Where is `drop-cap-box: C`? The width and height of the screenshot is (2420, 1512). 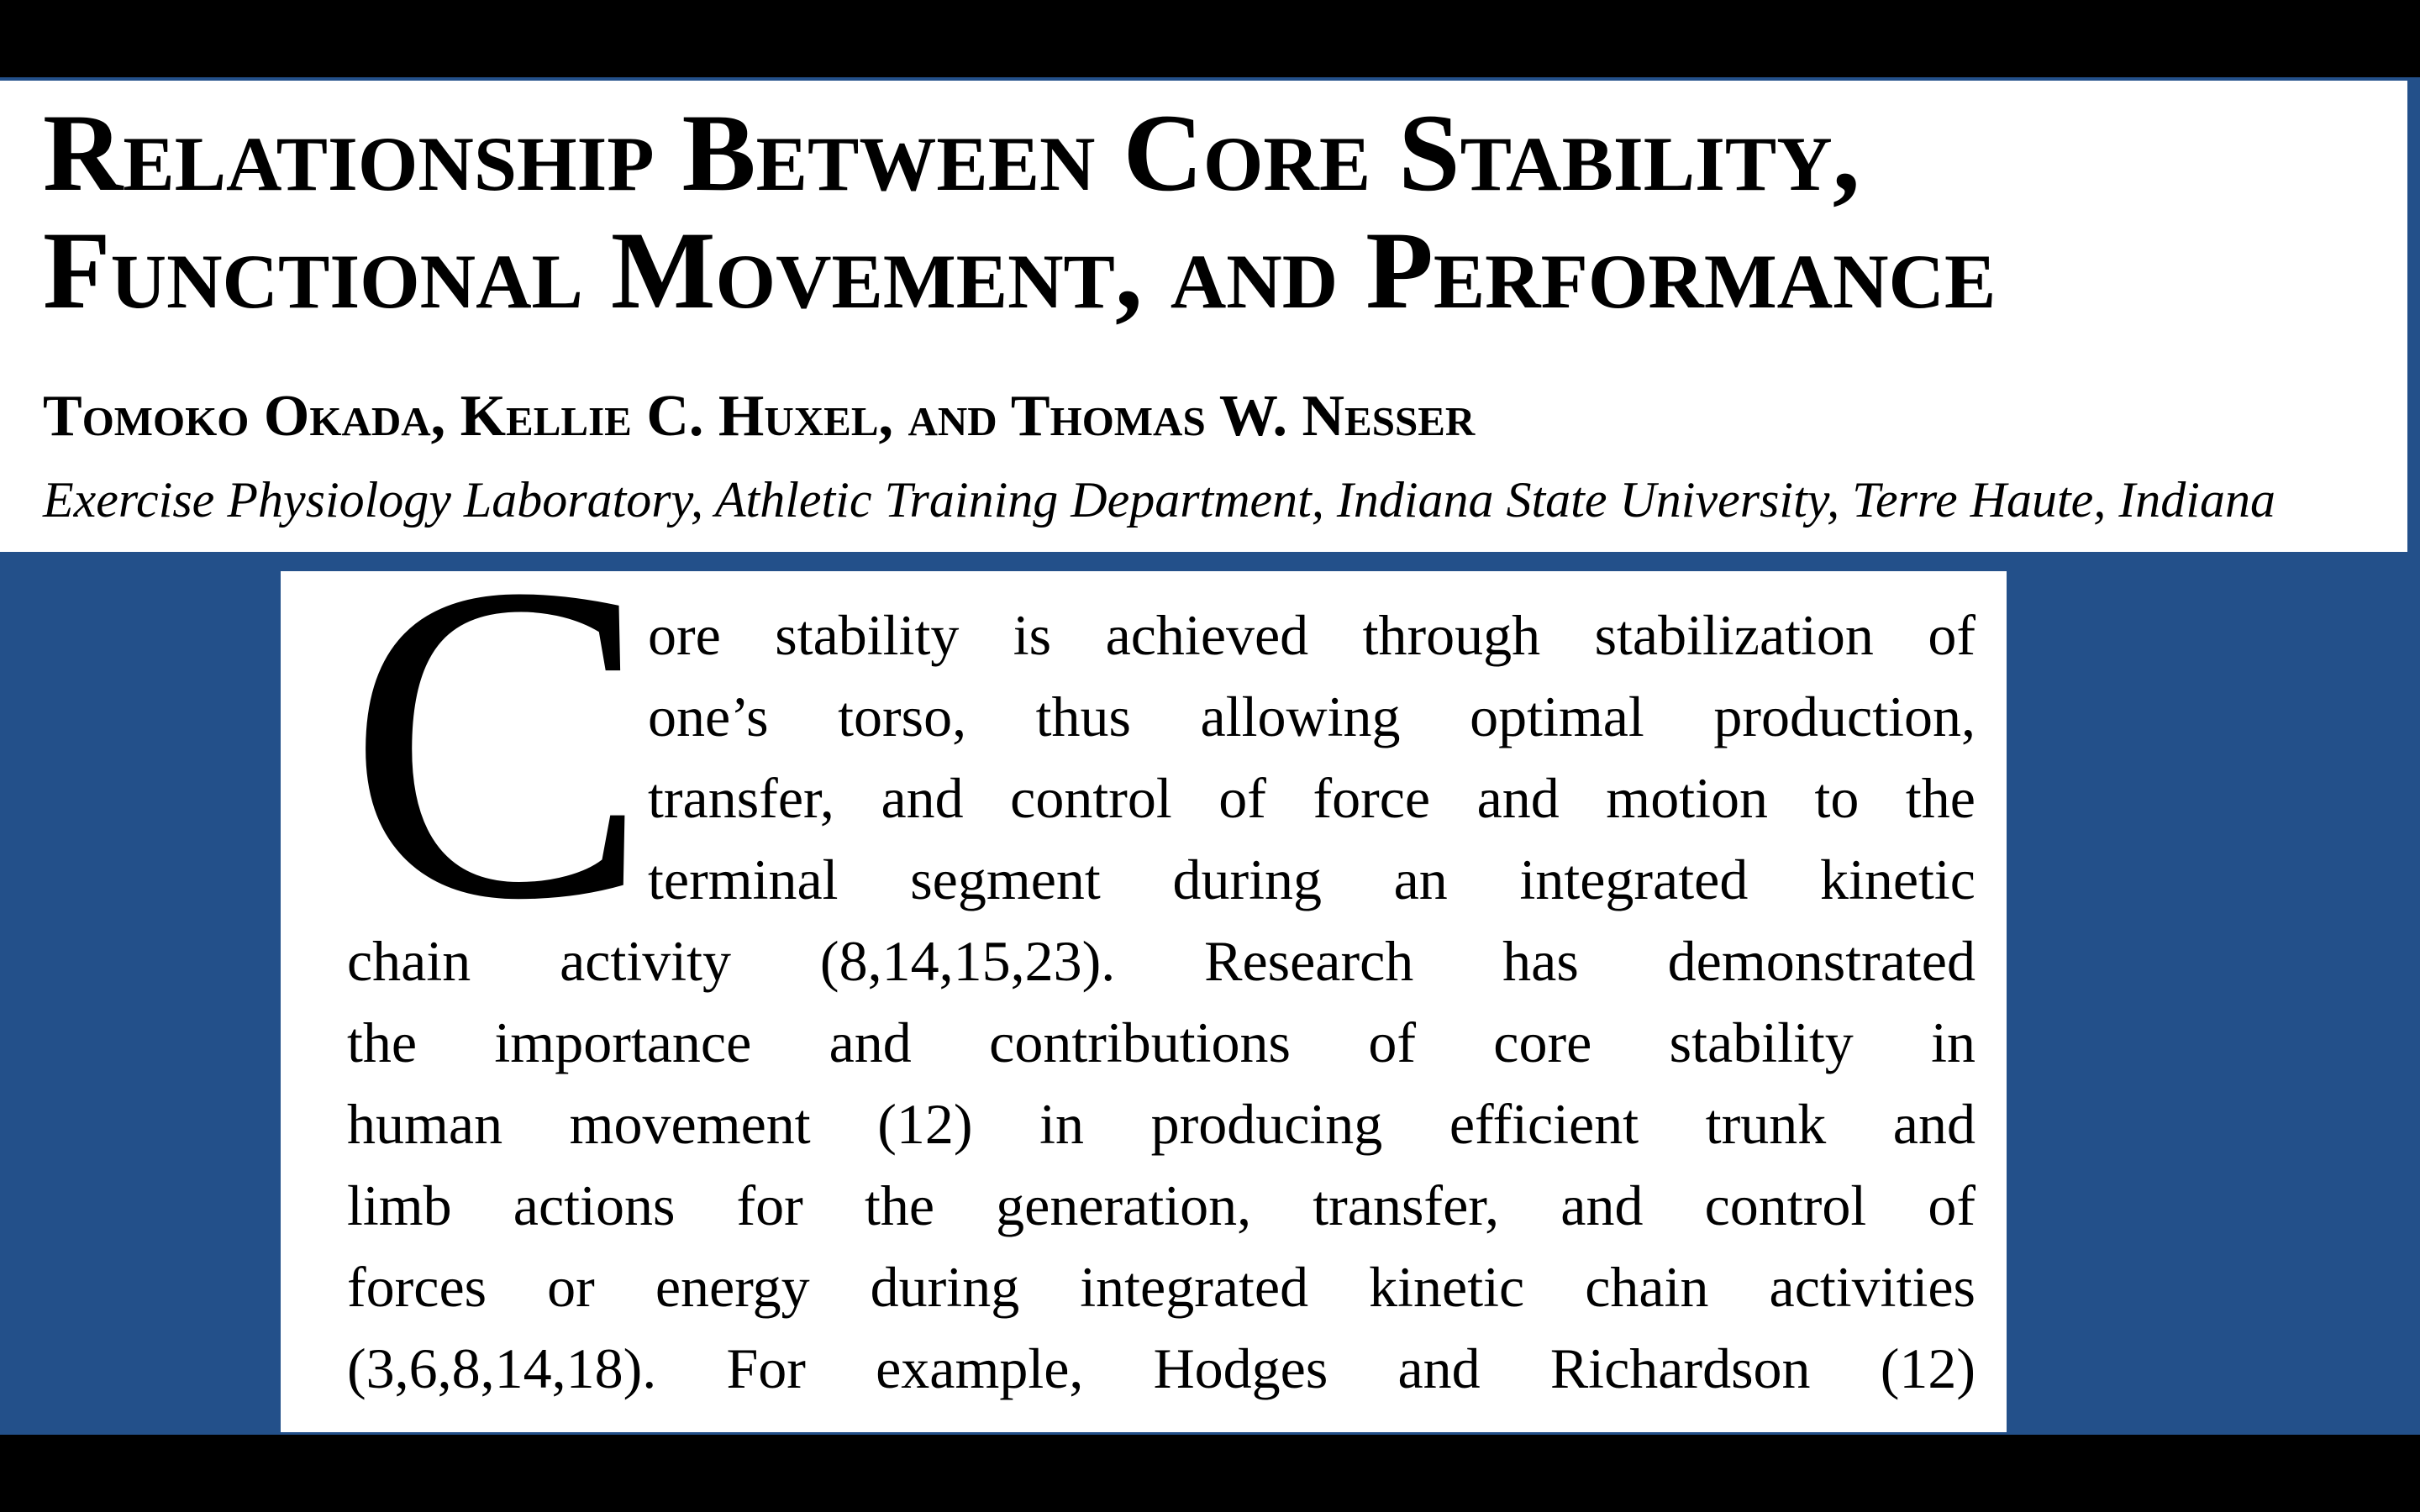 drop-cap-box: C is located at coordinates (498, 747).